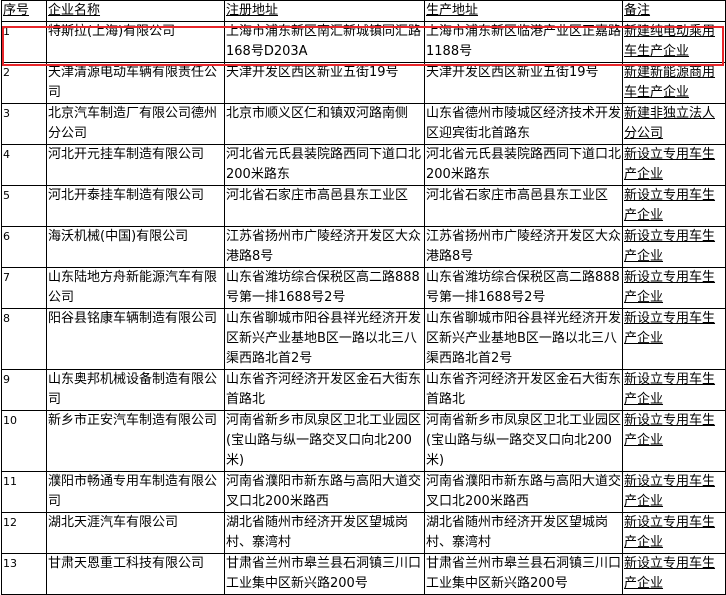  I want to click on cell-prod-address: 山东省聊城市阳谷县祥光经济开发区新兴产业基地B区一路以北三八渠西路北首2号, so click(523, 339).